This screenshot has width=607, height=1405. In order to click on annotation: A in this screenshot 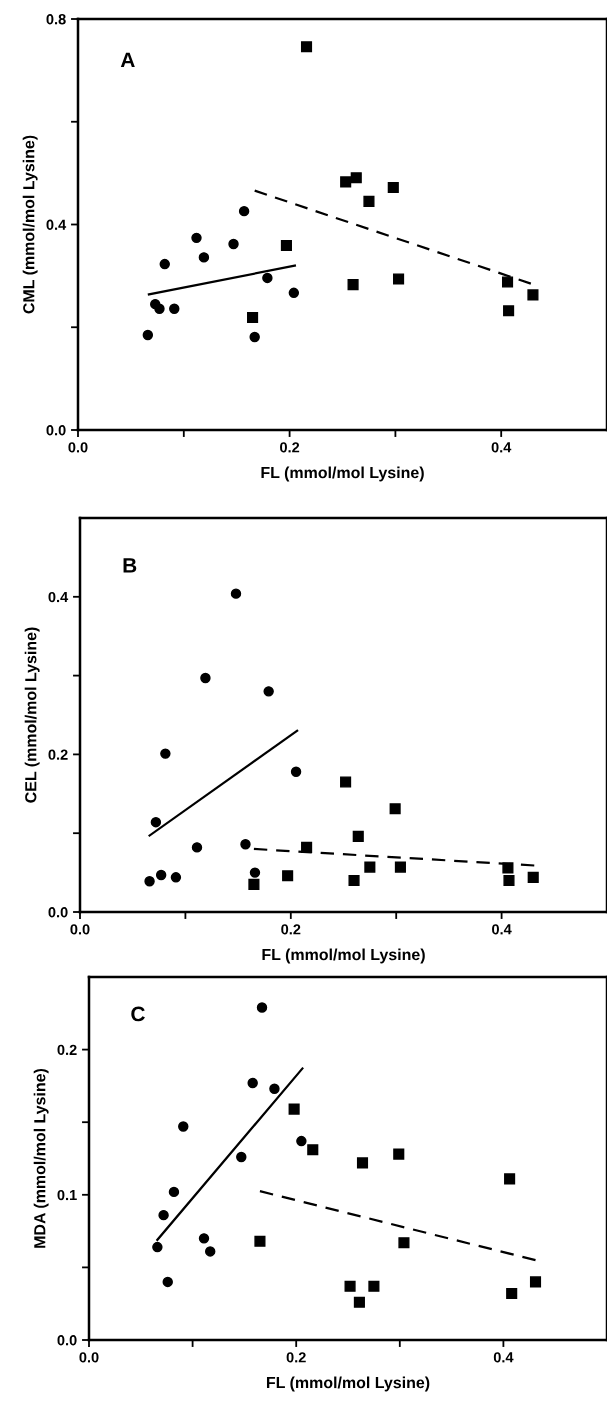, I will do `click(127, 59)`.